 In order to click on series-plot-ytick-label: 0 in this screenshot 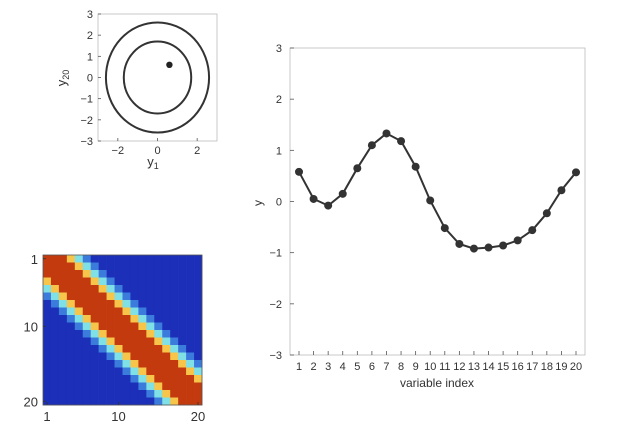, I will do `click(279, 203)`.